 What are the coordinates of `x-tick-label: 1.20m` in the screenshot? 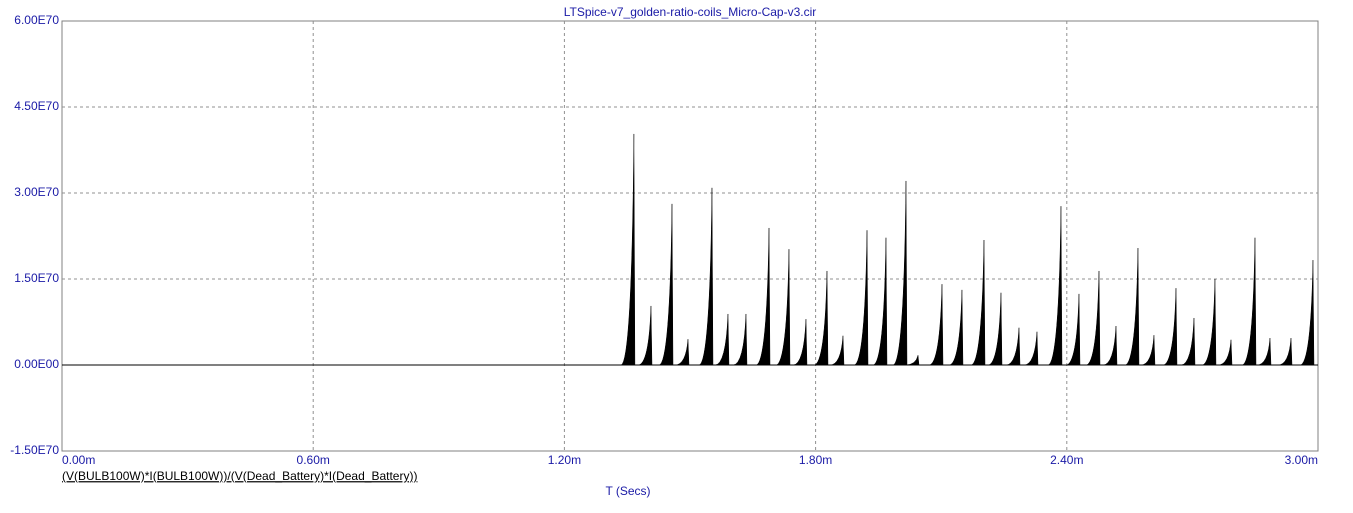 It's located at (564, 460).